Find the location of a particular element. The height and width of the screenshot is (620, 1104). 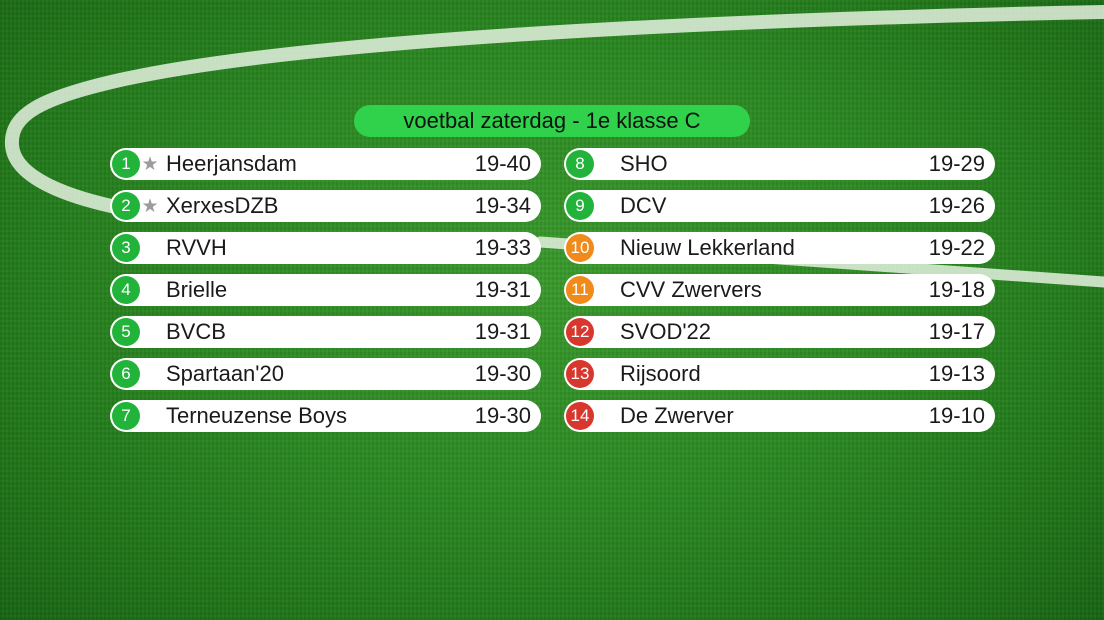

team-score: 19-33 is located at coordinates (502, 247).